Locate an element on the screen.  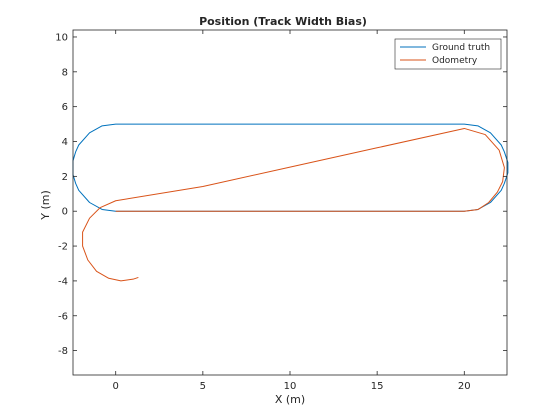
y-tick-label: 8 is located at coordinates (65, 72).